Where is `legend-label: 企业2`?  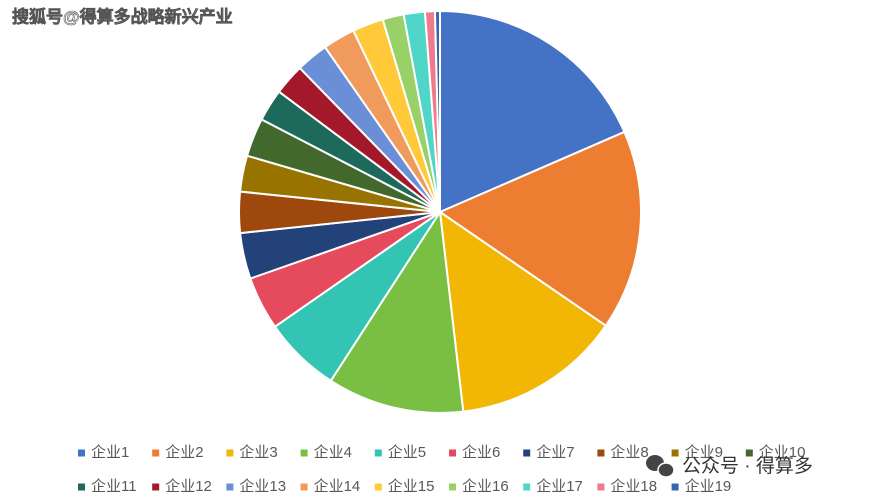 legend-label: 企业2 is located at coordinates (184, 452).